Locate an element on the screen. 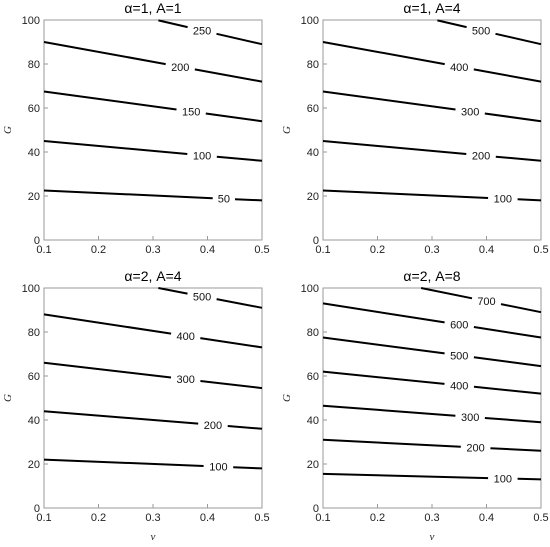 This screenshot has width=550, height=547. contour-label: 250 is located at coordinates (202, 31).